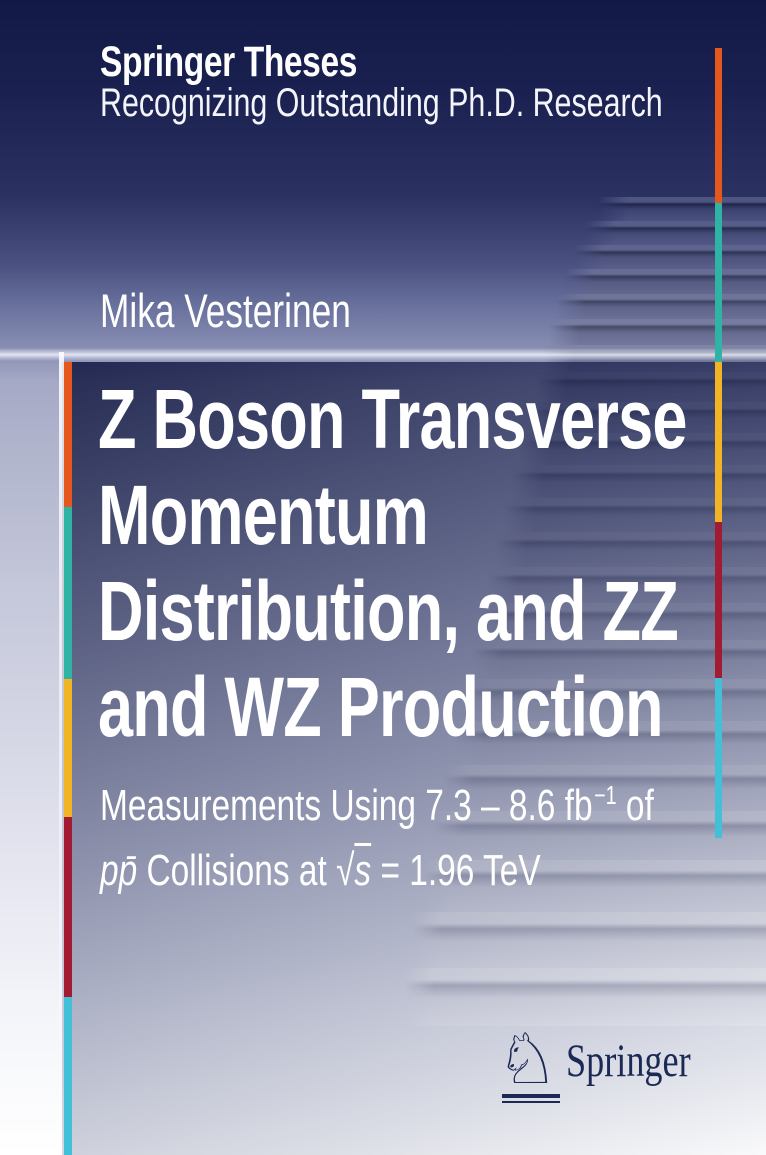  Describe the element at coordinates (383, 354) in the screenshot. I see `panel-top-highlight` at that location.